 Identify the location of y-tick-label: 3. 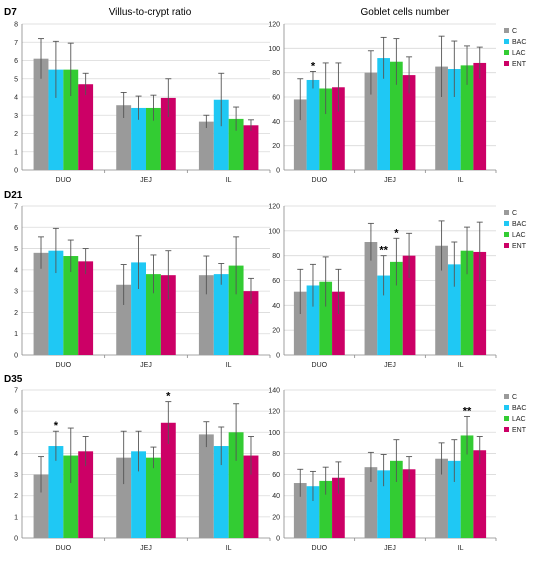
(16, 475).